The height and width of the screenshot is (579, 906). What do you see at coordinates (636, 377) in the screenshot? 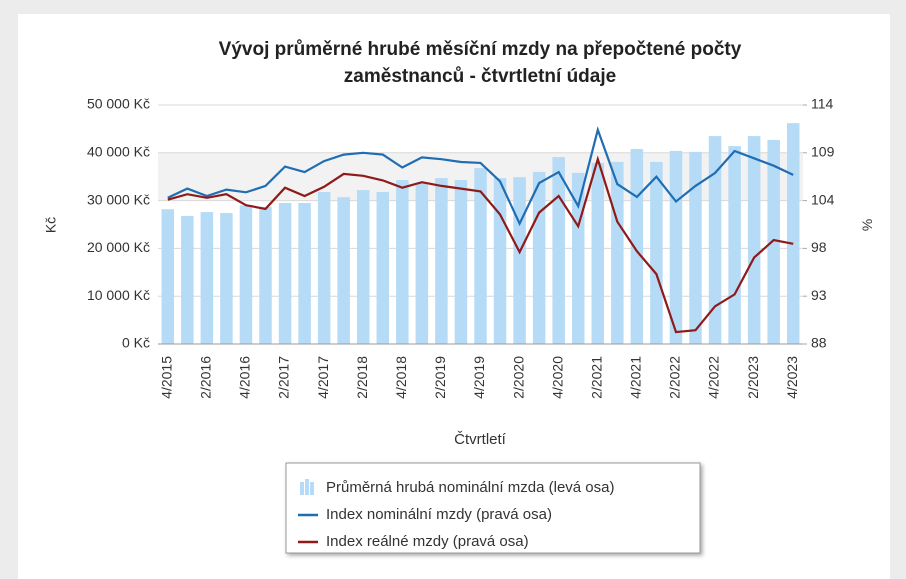
I see `x-tick-label: 4/2021` at bounding box center [636, 377].